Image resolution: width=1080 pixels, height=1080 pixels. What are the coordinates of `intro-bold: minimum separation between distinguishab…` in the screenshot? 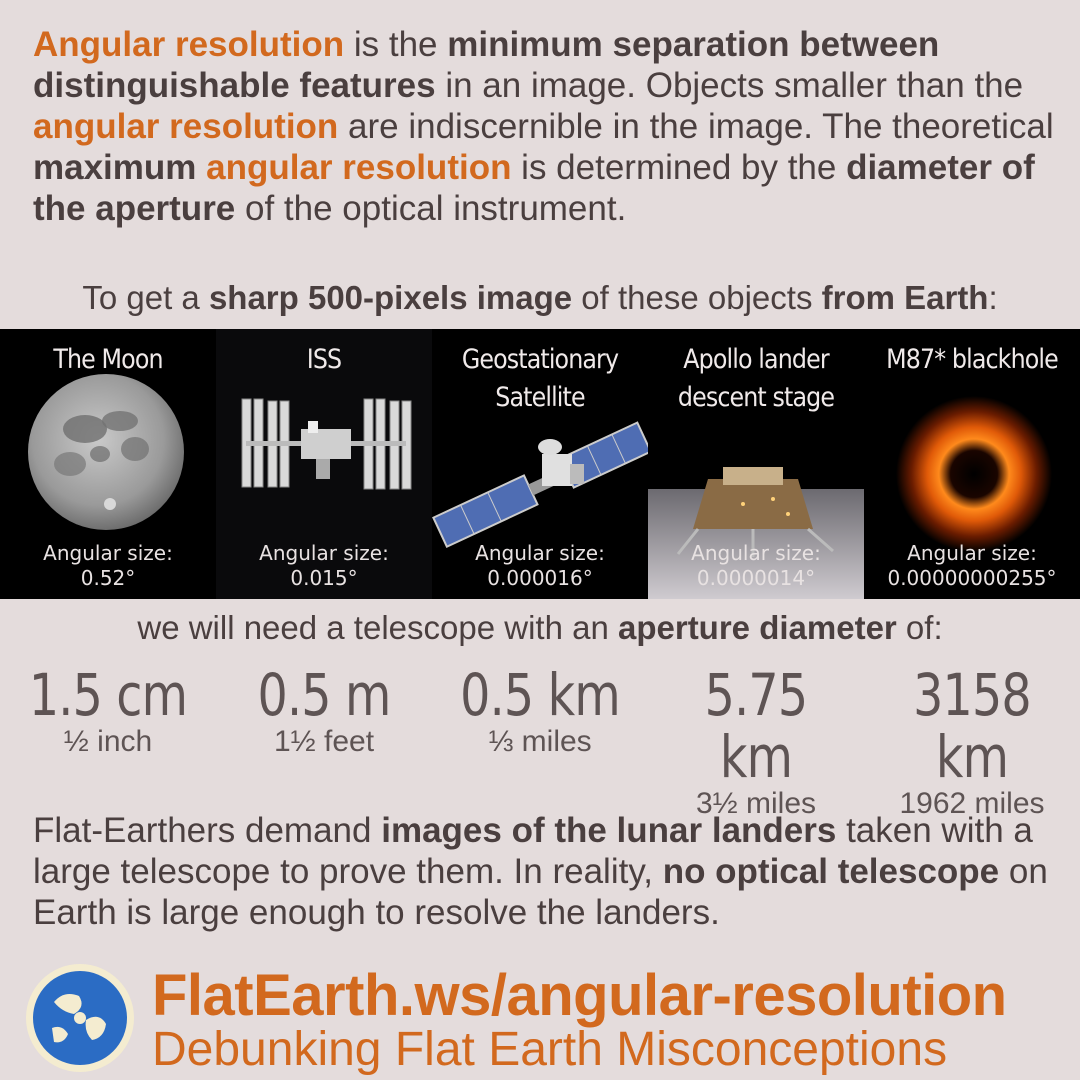 It's located at (486, 65).